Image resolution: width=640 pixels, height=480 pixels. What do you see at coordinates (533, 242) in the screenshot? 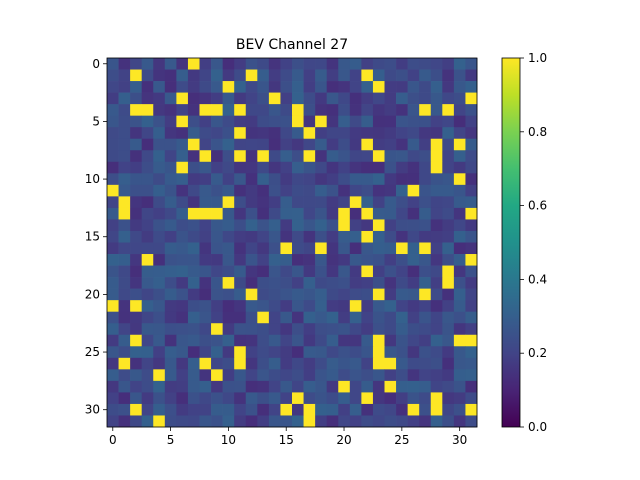
I see `colorbar-axis: 0.0 0.2 0.4 0.6 0.8 1.0` at bounding box center [533, 242].